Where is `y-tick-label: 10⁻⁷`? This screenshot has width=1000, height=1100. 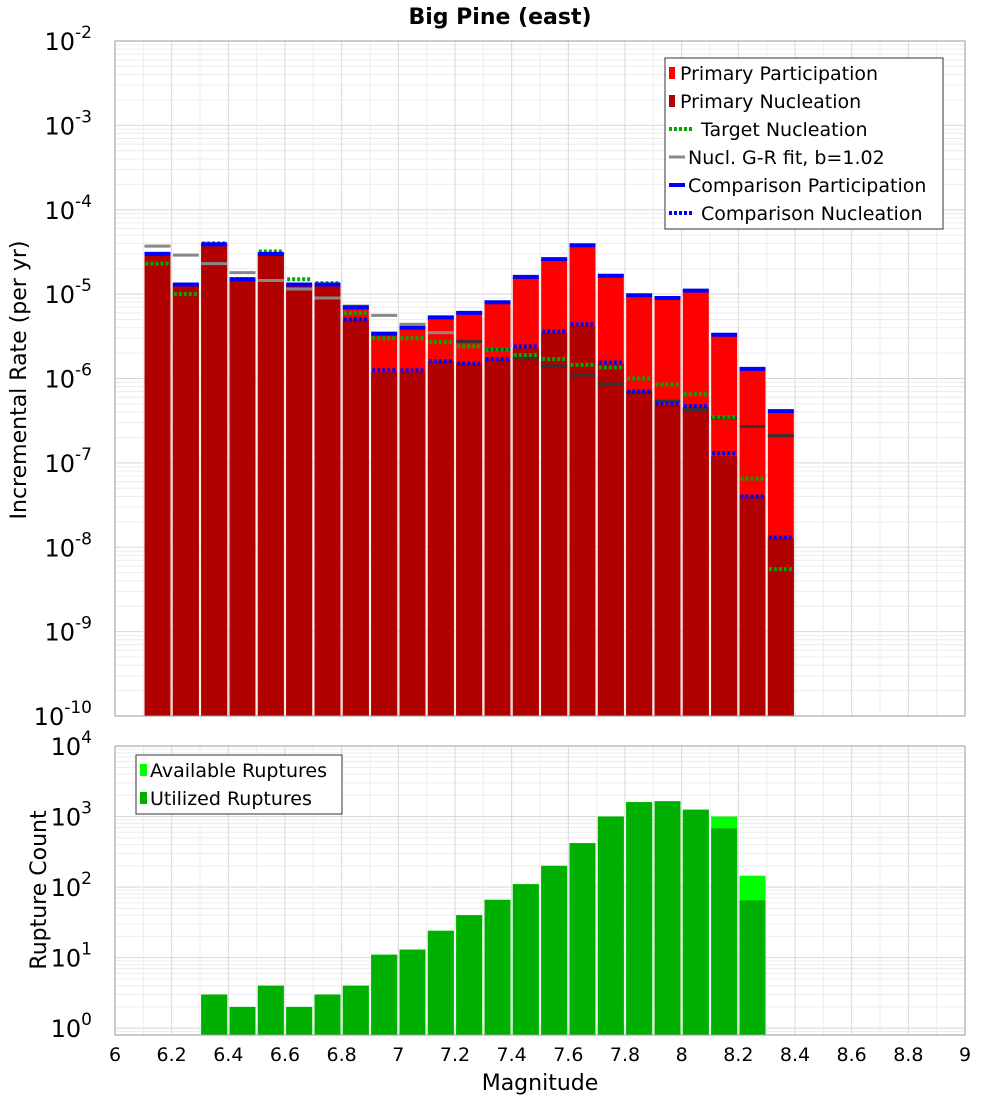 y-tick-label: 10⁻⁷ is located at coordinates (69, 461).